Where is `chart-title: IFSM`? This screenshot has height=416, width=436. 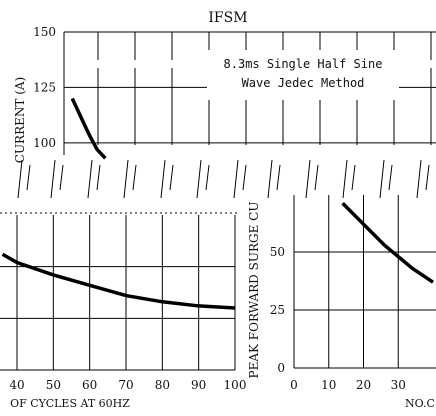 chart-title: IFSM is located at coordinates (227, 18).